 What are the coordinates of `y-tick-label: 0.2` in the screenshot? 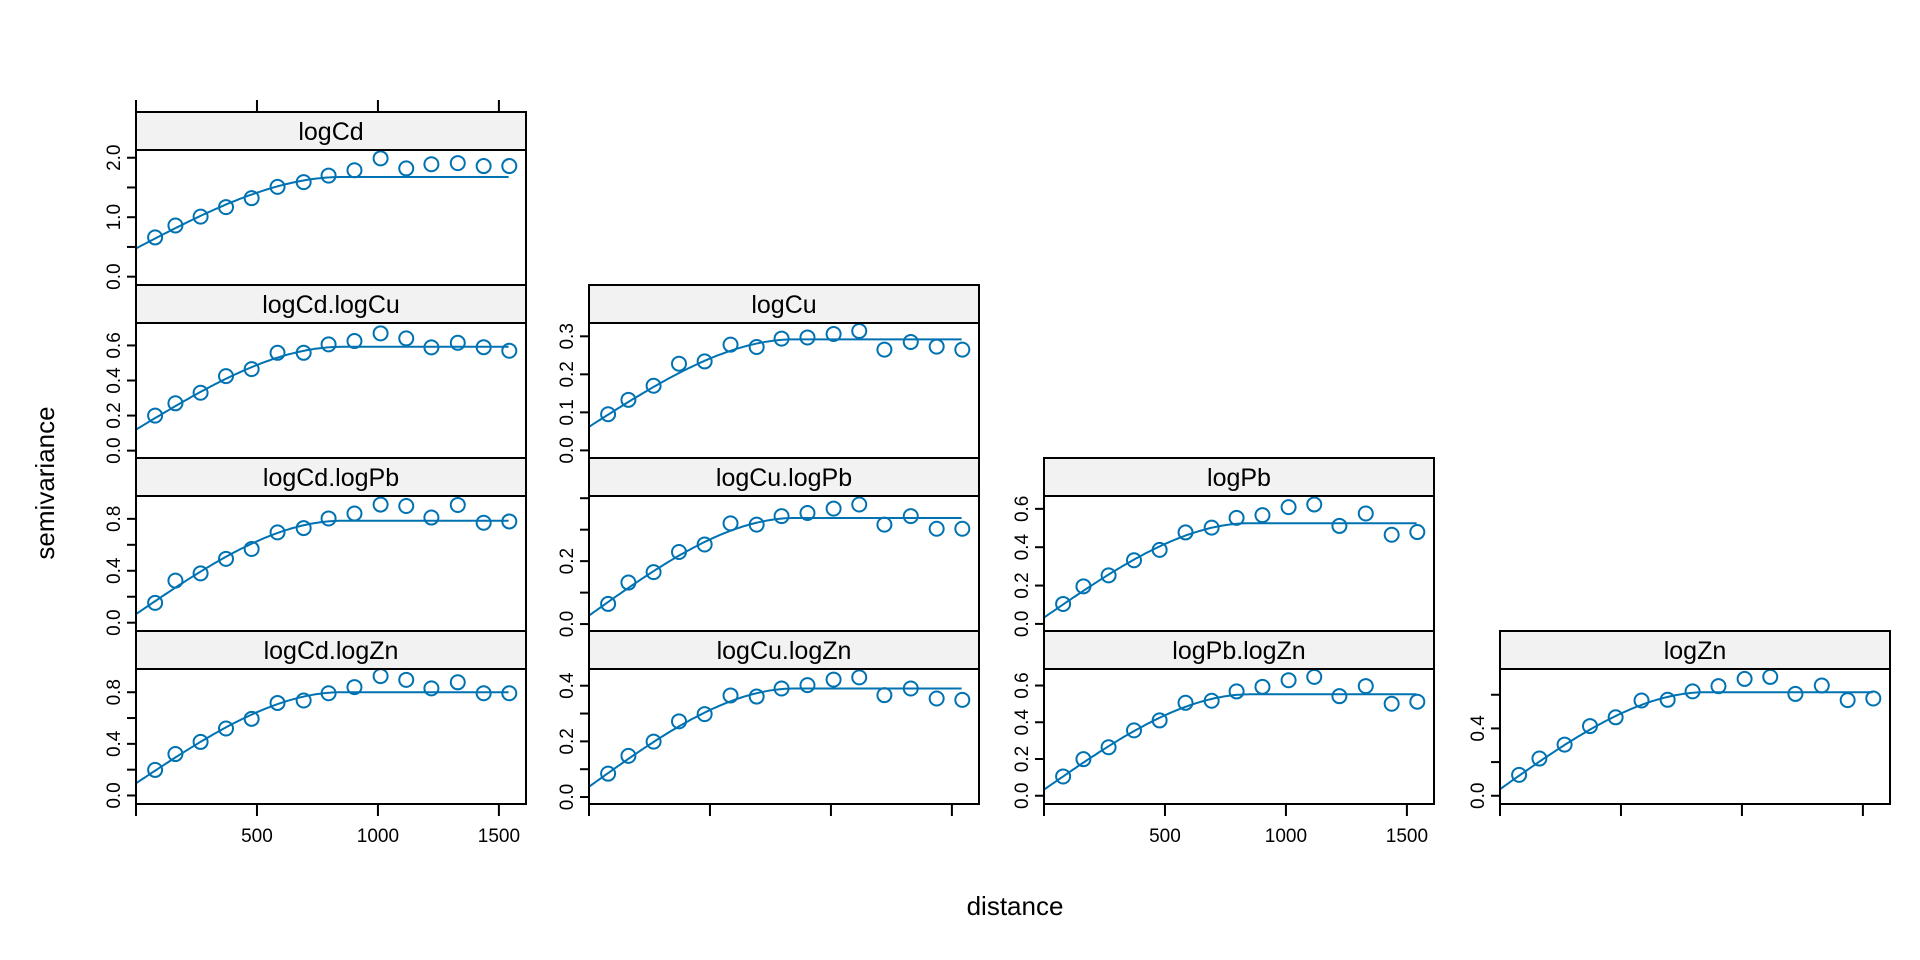 It's located at (567, 741).